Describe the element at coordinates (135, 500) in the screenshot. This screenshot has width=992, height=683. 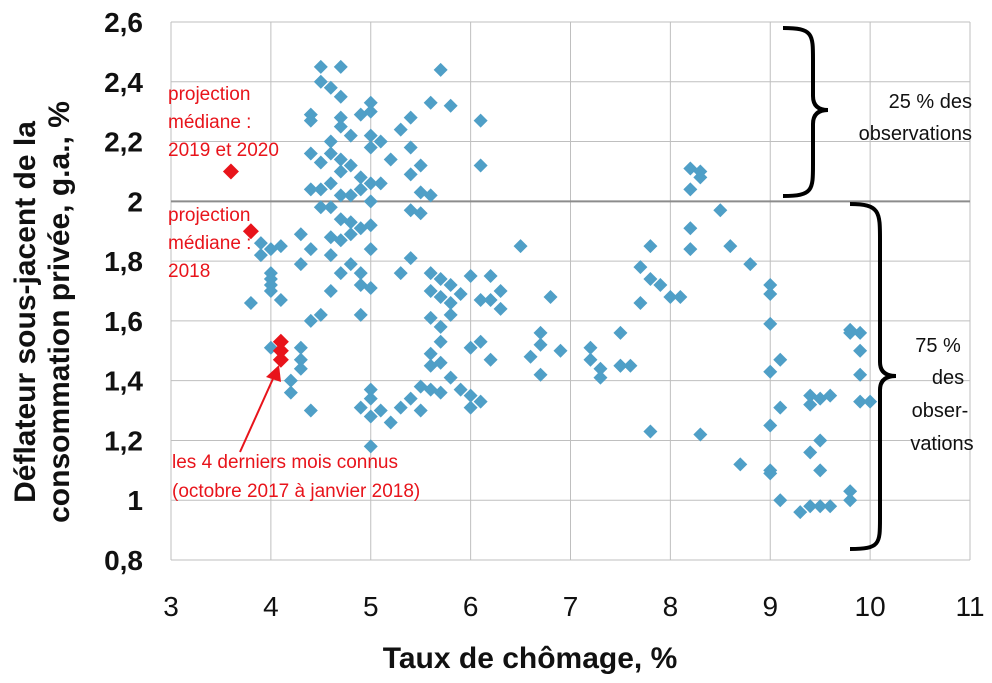
I see `y-tick-label: 1` at that location.